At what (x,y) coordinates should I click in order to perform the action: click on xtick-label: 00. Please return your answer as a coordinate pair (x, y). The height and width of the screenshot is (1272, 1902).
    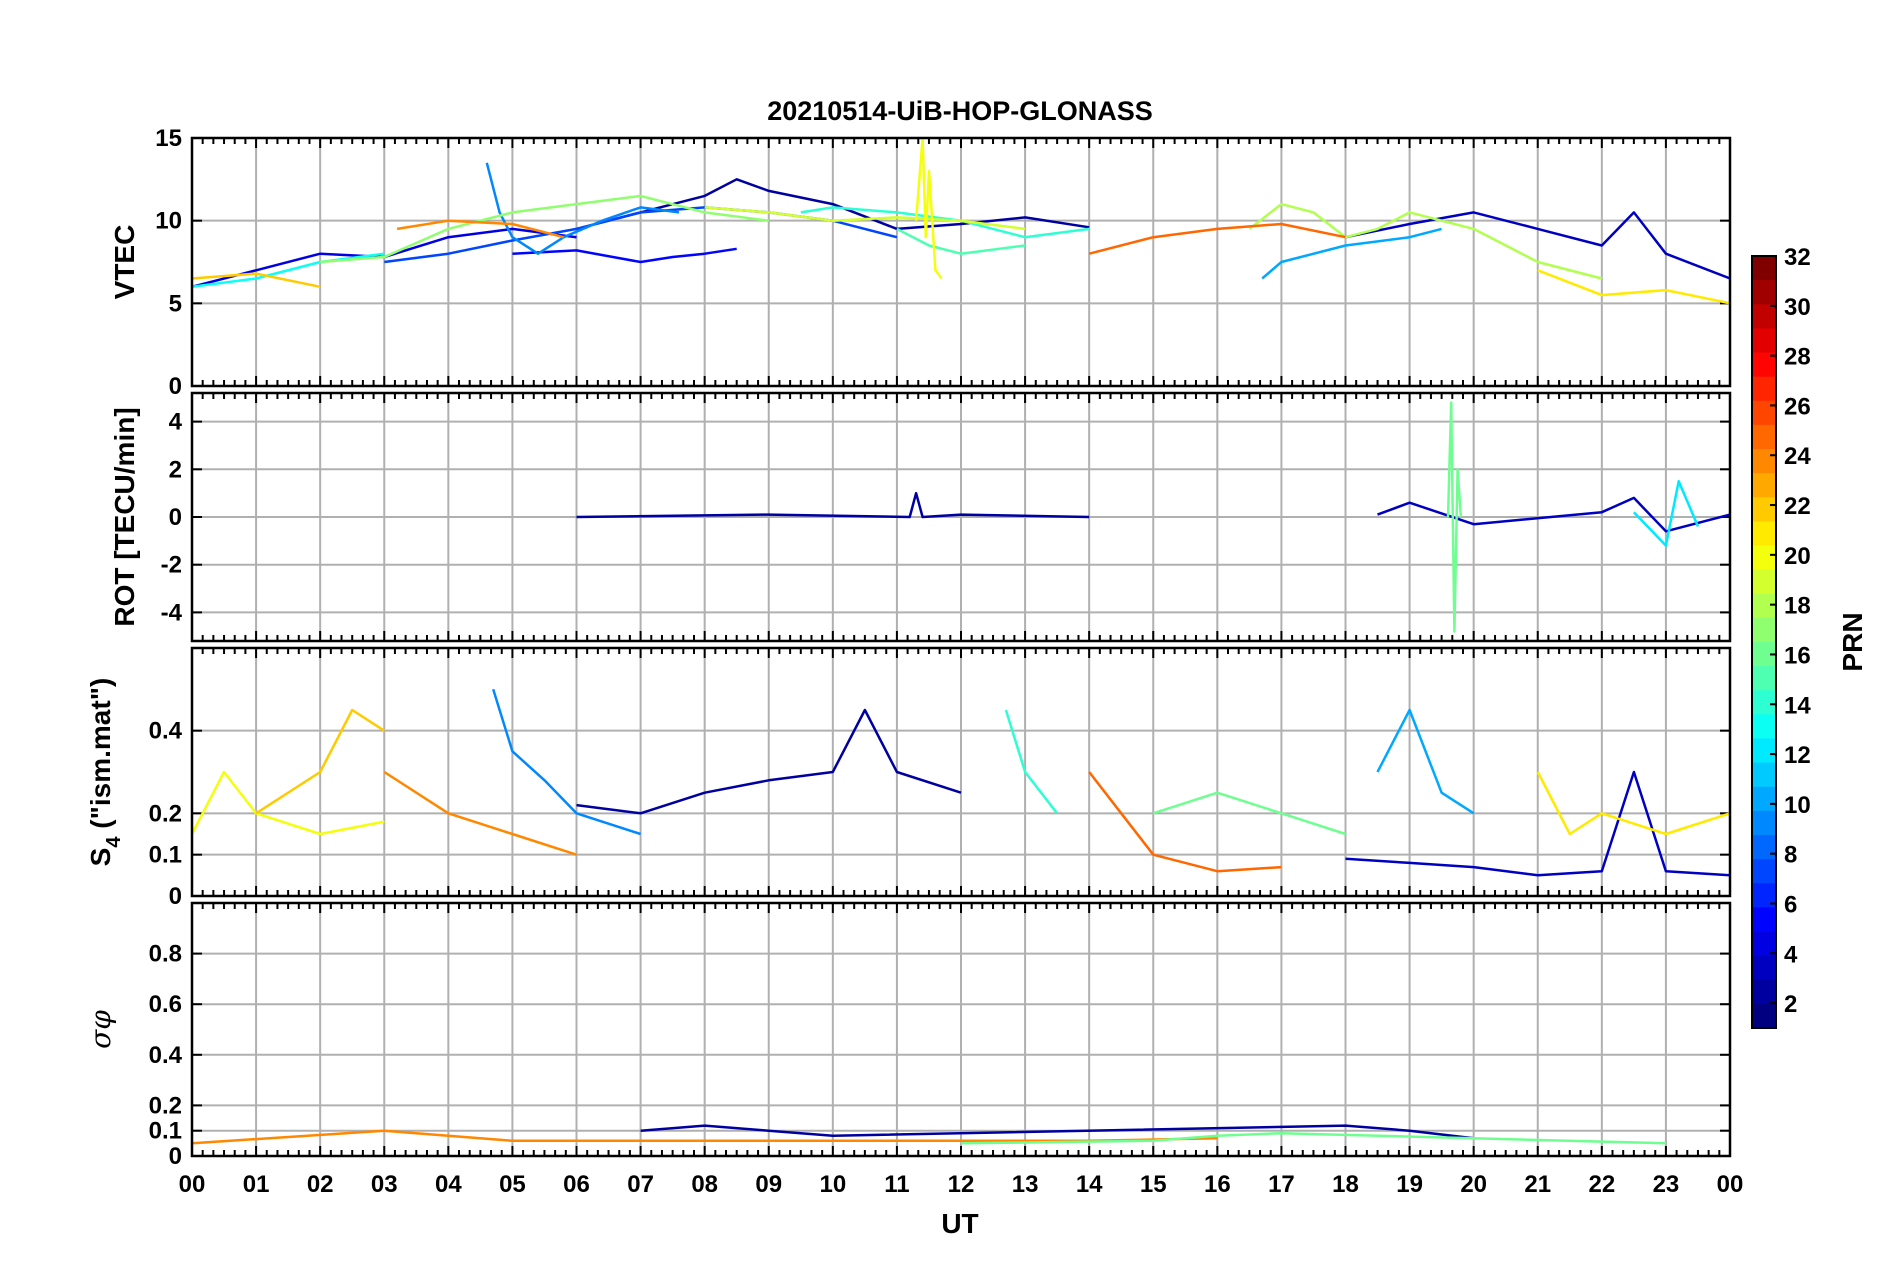
    Looking at the image, I should click on (1730, 1184).